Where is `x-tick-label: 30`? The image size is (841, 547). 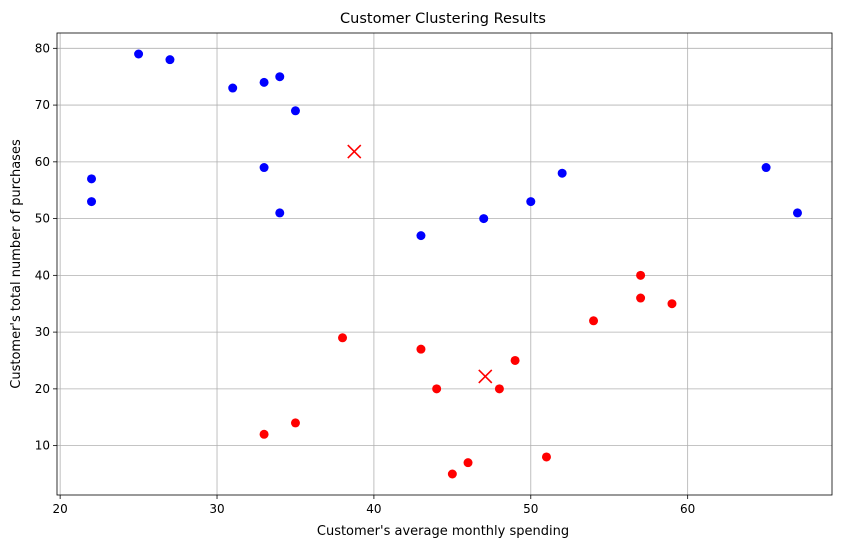
x-tick-label: 30 is located at coordinates (216, 509).